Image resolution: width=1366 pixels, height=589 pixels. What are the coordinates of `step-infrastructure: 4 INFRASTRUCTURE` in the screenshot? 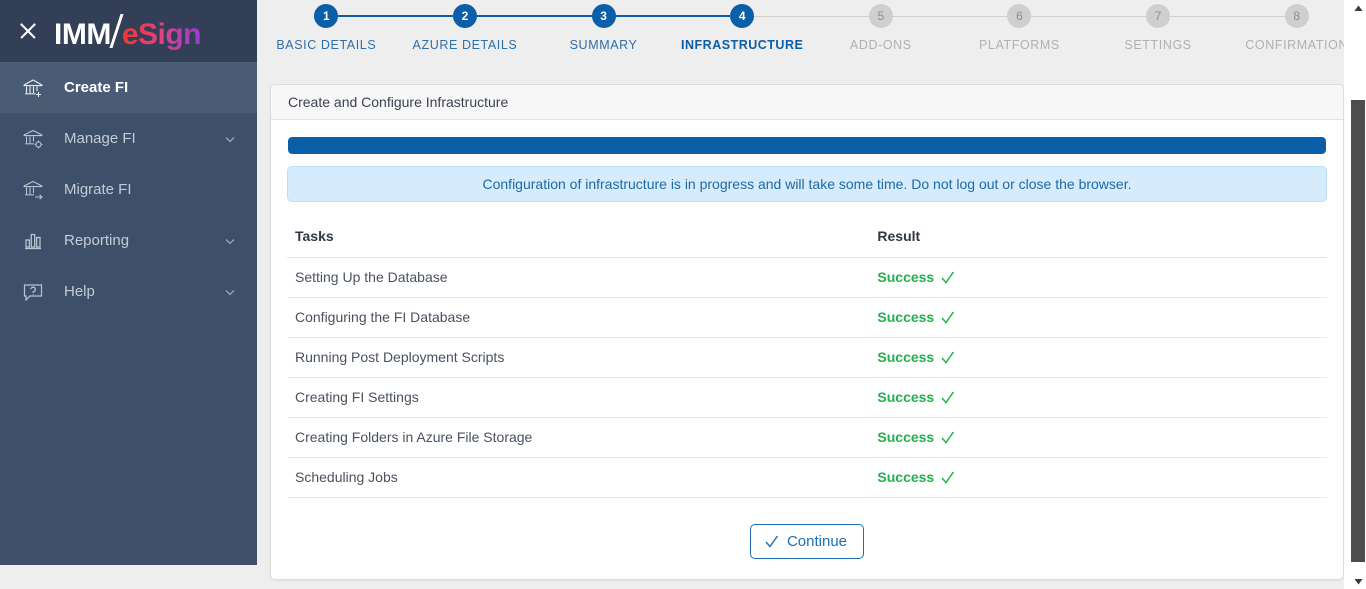 It's located at (742, 26).